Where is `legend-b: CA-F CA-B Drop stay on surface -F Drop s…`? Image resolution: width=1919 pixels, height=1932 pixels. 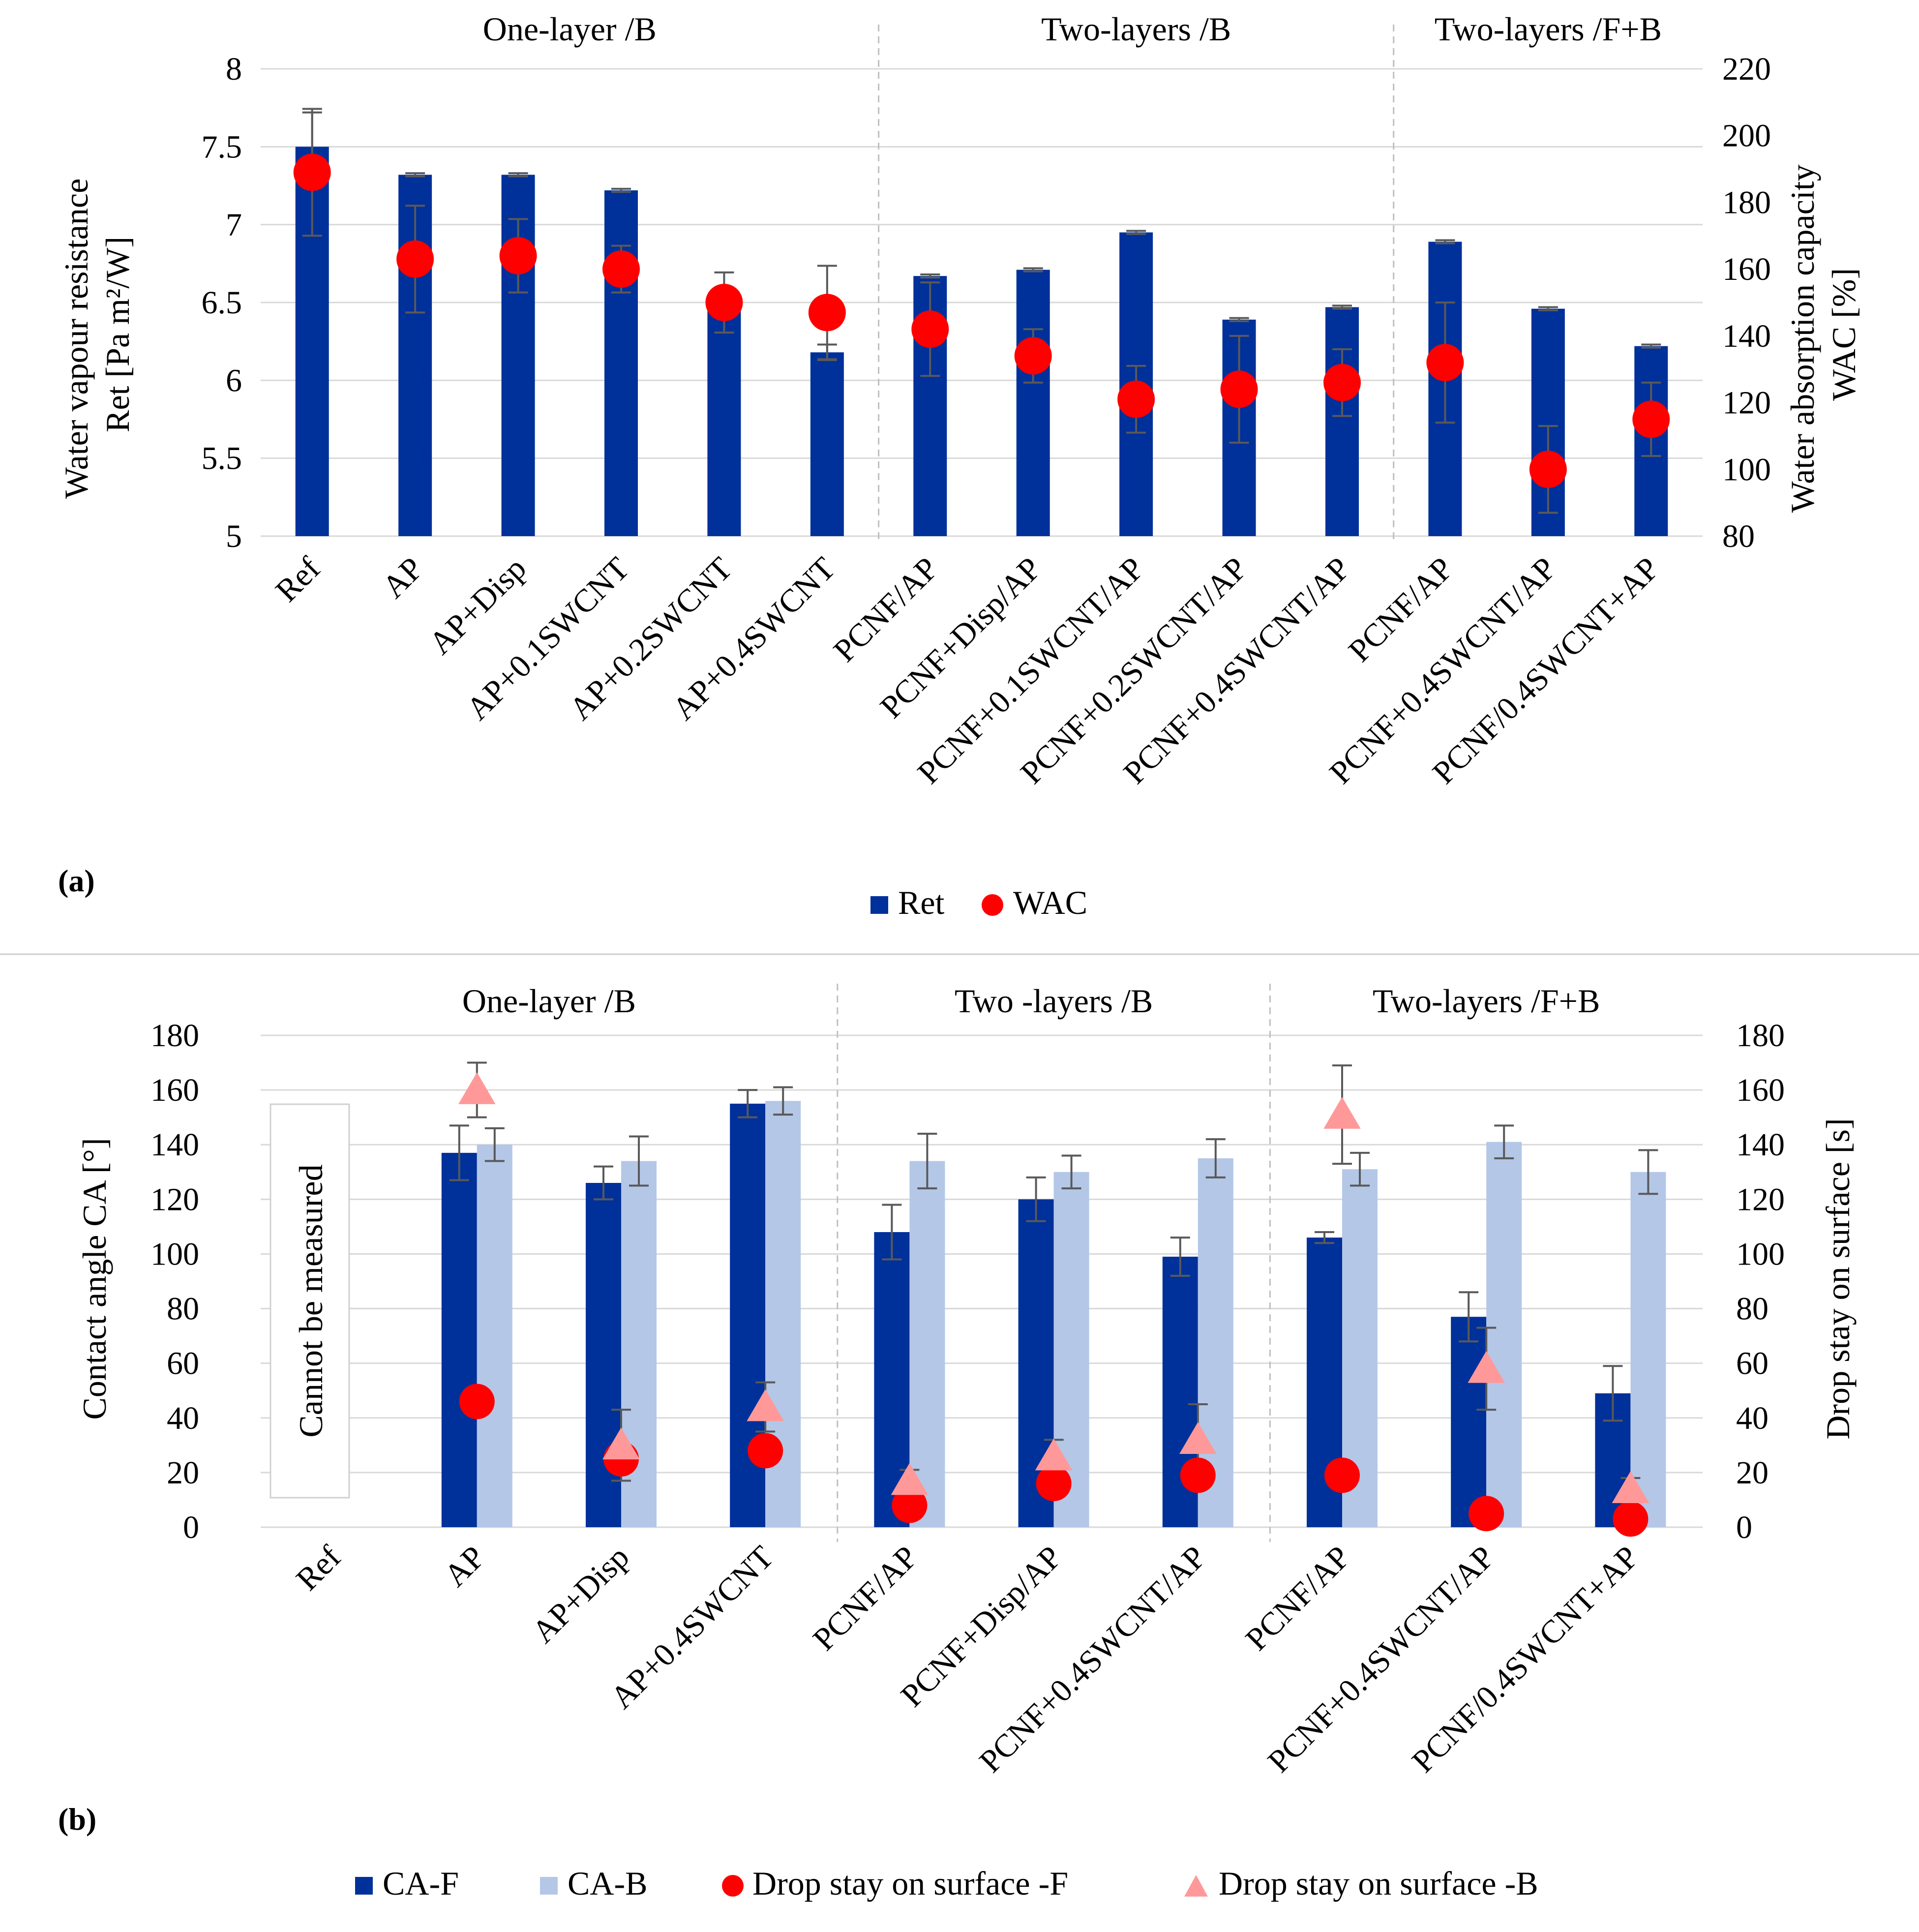 legend-b: CA-F CA-B Drop stay on surface -F Drop s… is located at coordinates (946, 1883).